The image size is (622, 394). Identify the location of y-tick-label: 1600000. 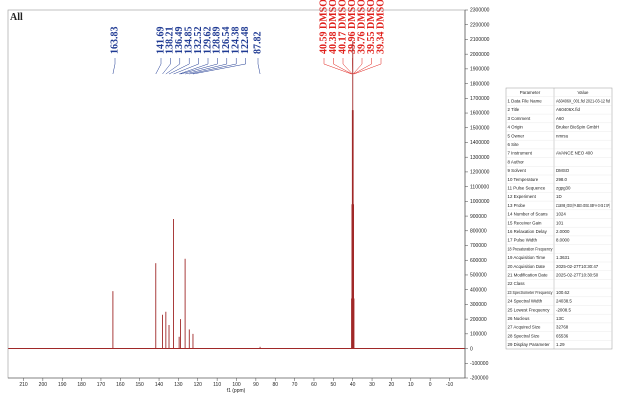
(480, 114).